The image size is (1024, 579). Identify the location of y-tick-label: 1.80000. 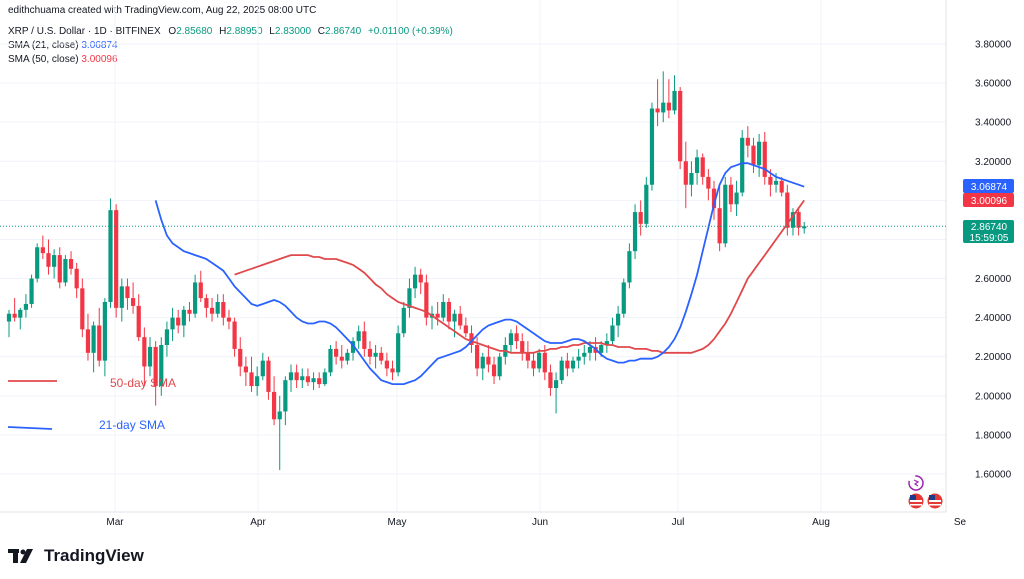
(993, 435).